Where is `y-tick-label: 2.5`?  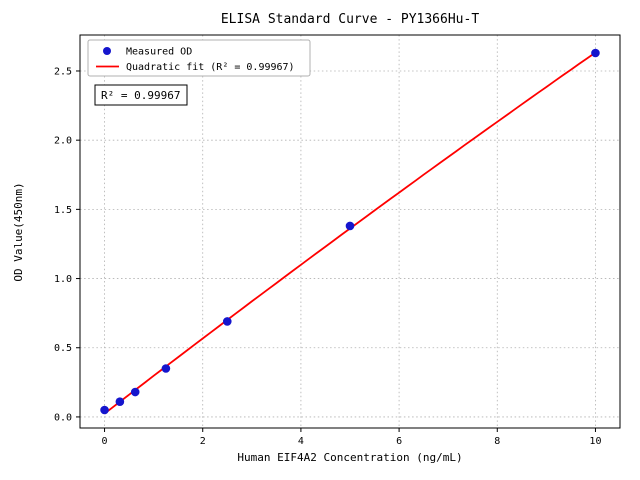
y-tick-label: 2.5 is located at coordinates (63, 71).